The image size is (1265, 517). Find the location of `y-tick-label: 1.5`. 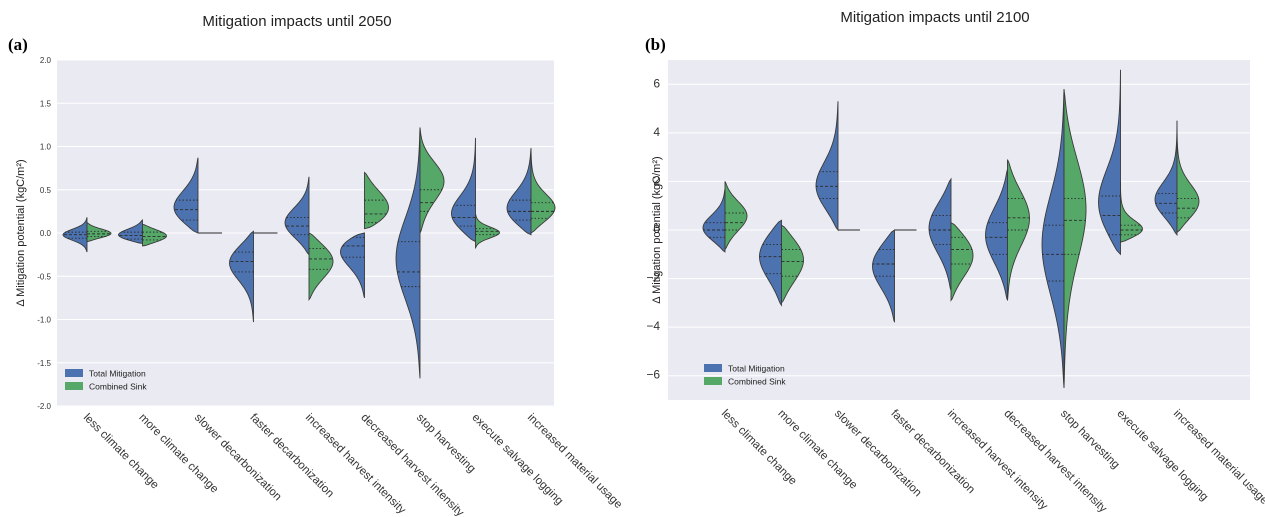

y-tick-label: 1.5 is located at coordinates (46, 103).